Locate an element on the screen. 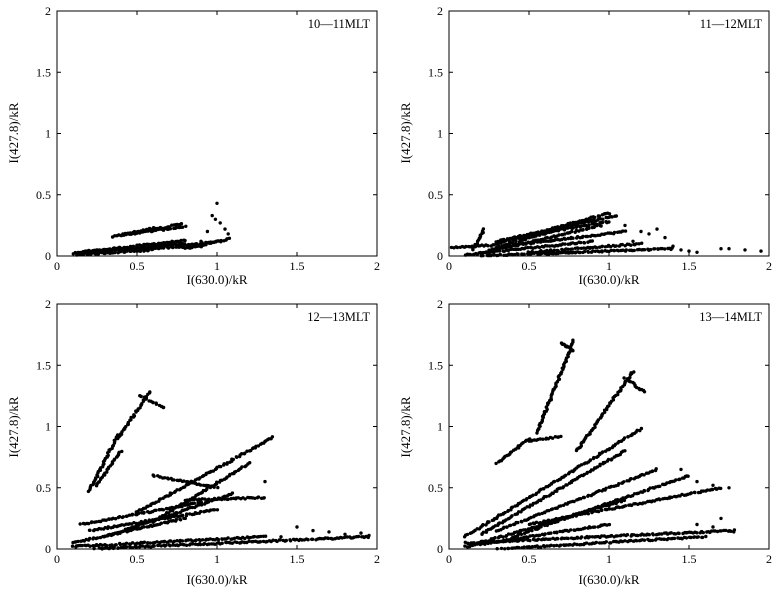 The width and height of the screenshot is (783, 592). x-tick-label: 2 is located at coordinates (377, 266).